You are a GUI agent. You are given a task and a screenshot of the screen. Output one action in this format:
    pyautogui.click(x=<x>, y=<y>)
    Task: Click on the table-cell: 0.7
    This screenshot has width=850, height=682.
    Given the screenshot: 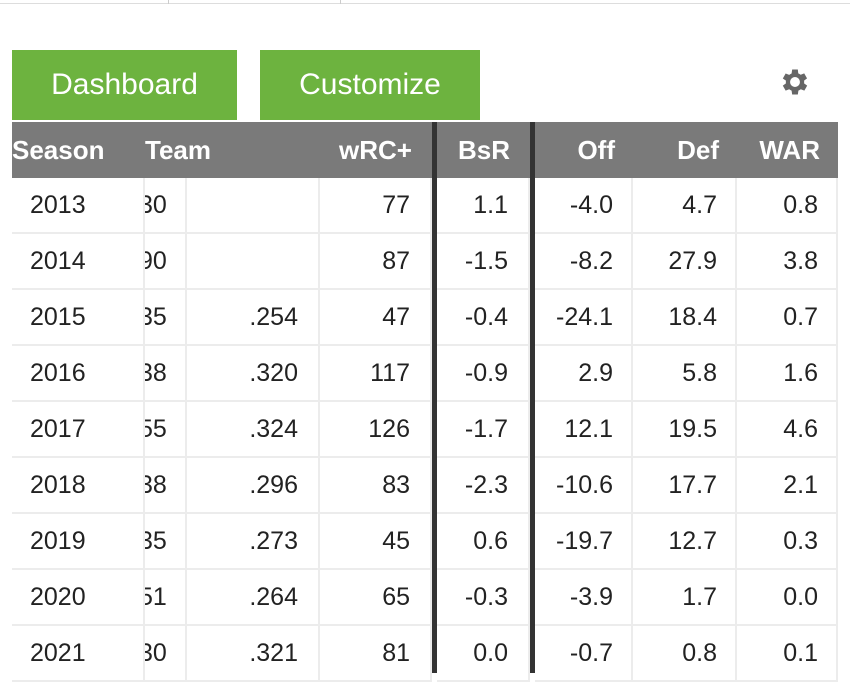 What is the action you would take?
    pyautogui.click(x=787, y=318)
    